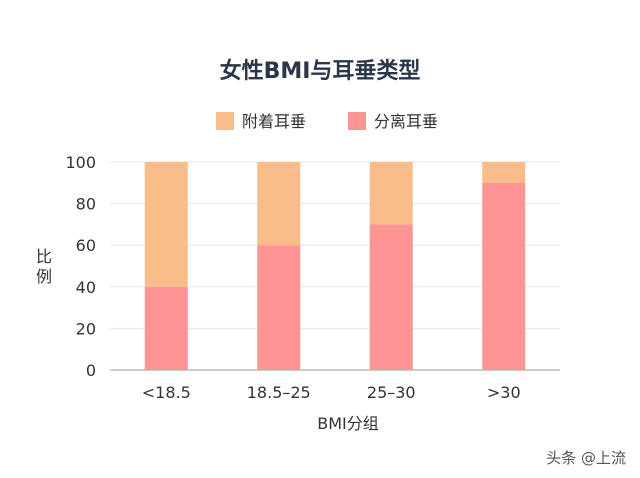 Image resolution: width=640 pixels, height=478 pixels. What do you see at coordinates (91, 370) in the screenshot?
I see `y-tick-label: 0` at bounding box center [91, 370].